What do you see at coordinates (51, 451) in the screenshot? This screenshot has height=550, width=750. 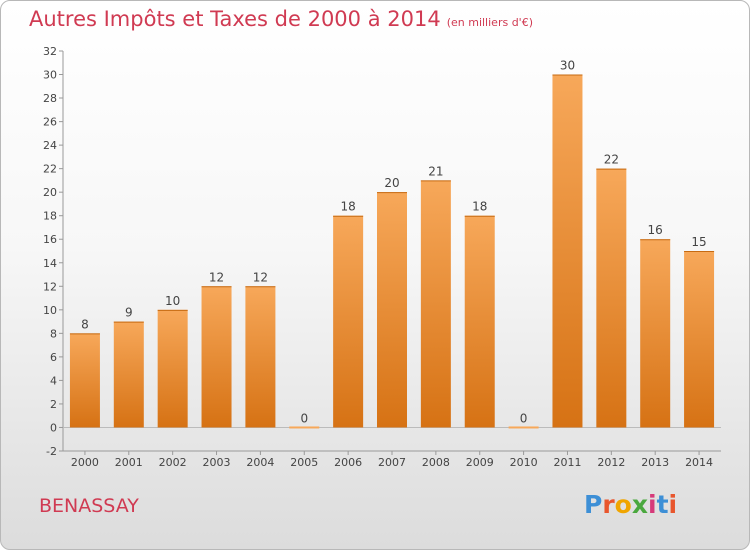 I see `y-tick-label: -2` at bounding box center [51, 451].